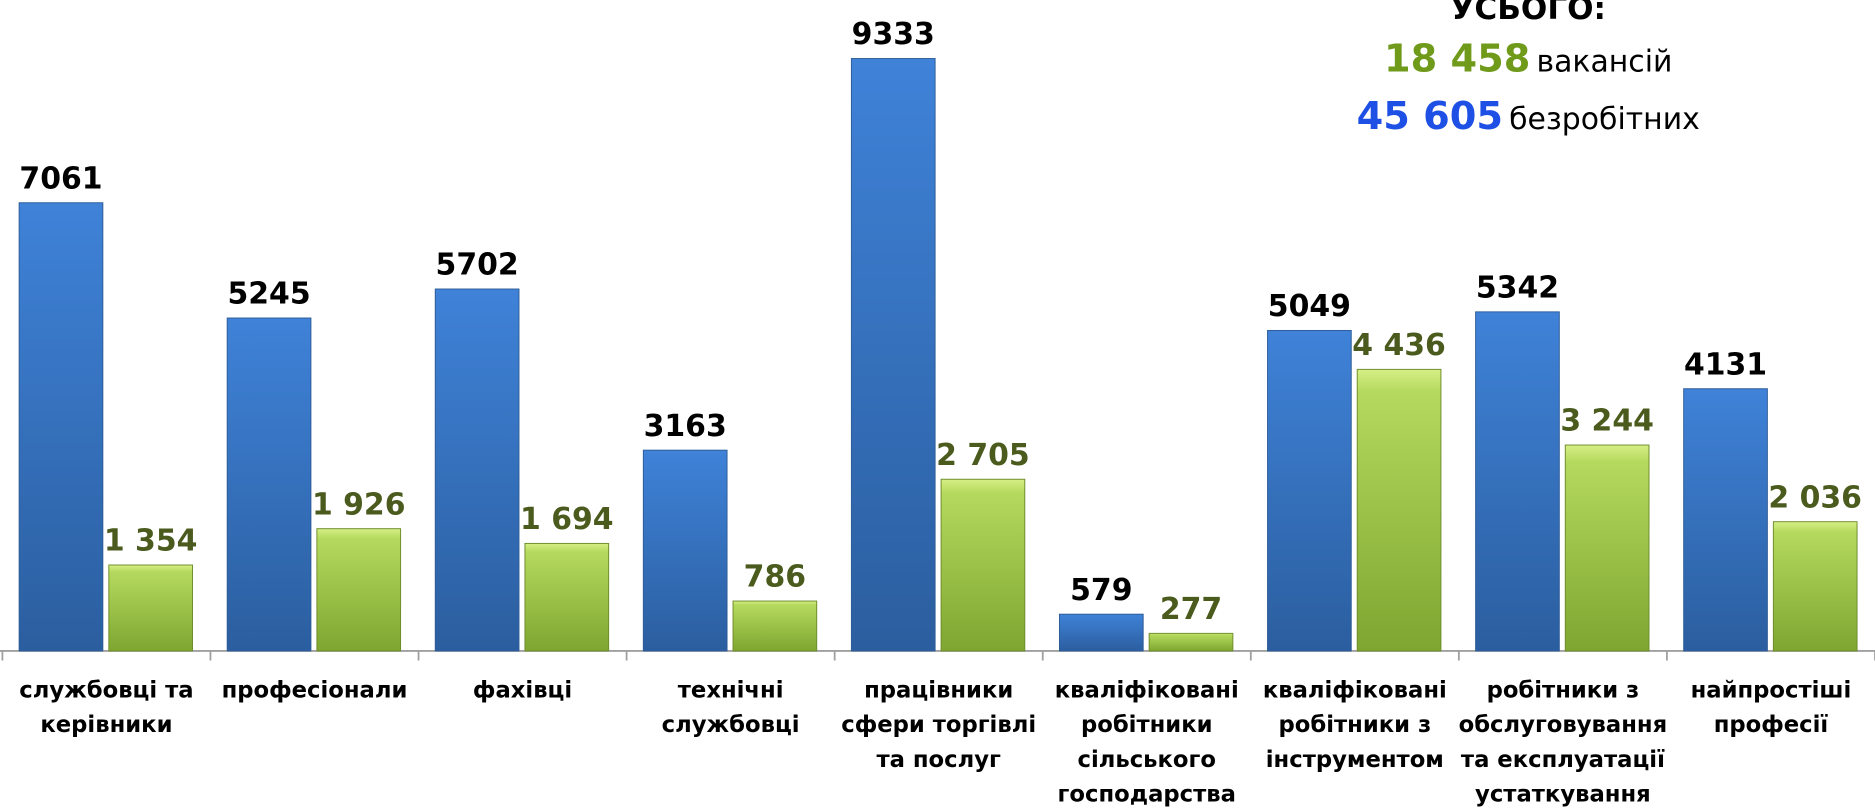  What do you see at coordinates (685, 426) in the screenshot?
I see `data-label: 3163` at bounding box center [685, 426].